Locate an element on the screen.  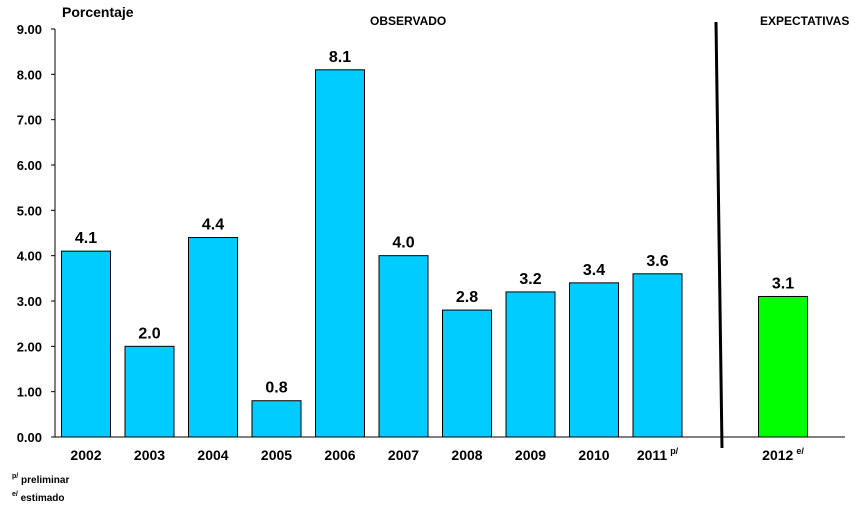
data-label: 4.4 is located at coordinates (213, 225).